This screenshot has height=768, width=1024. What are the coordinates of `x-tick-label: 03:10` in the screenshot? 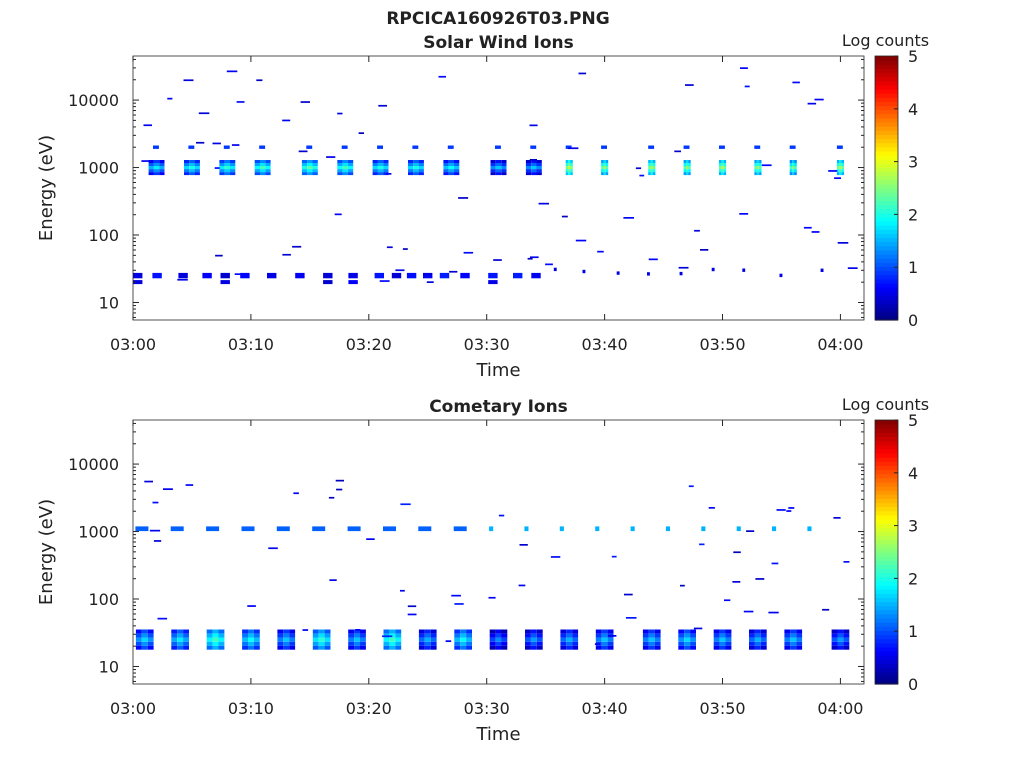 It's located at (251, 344).